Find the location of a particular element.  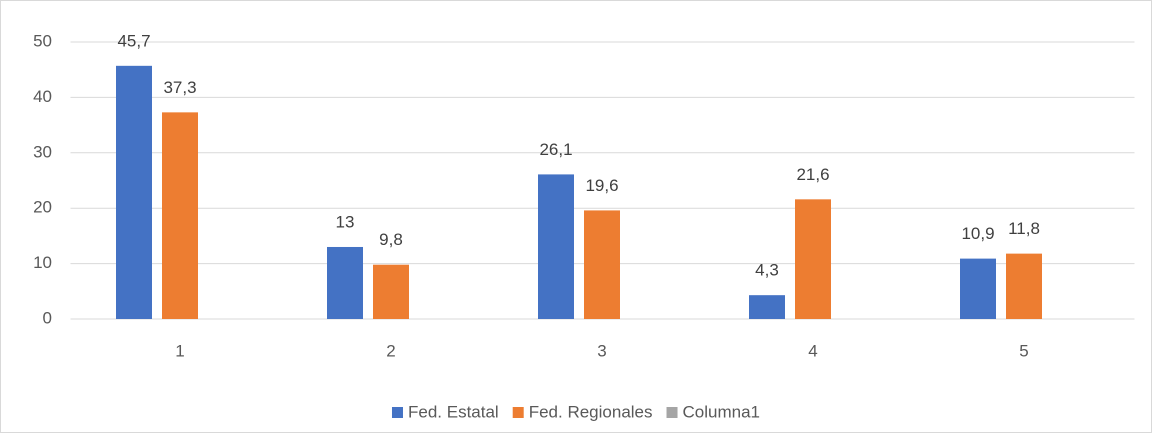

data-label: 10,9 is located at coordinates (977, 233).